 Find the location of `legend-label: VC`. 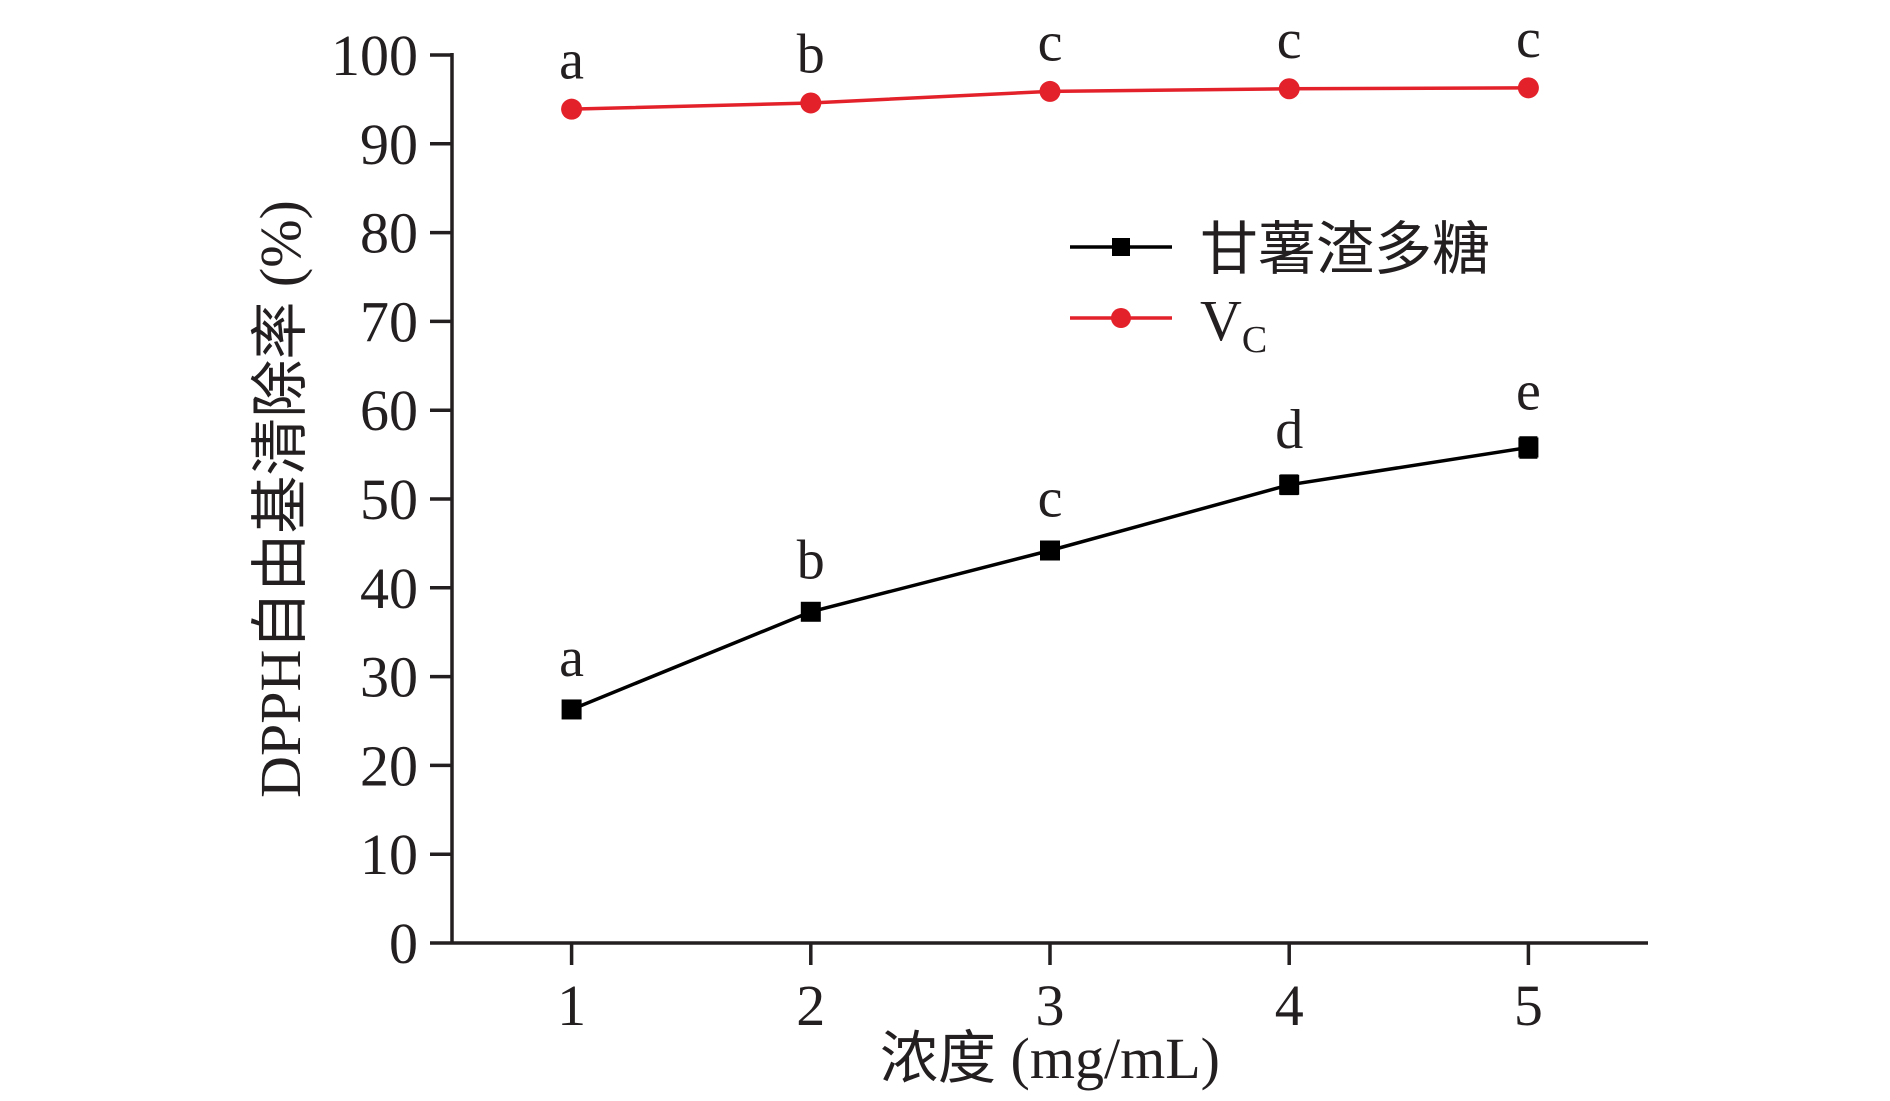

legend-label: VC is located at coordinates (1233, 324).